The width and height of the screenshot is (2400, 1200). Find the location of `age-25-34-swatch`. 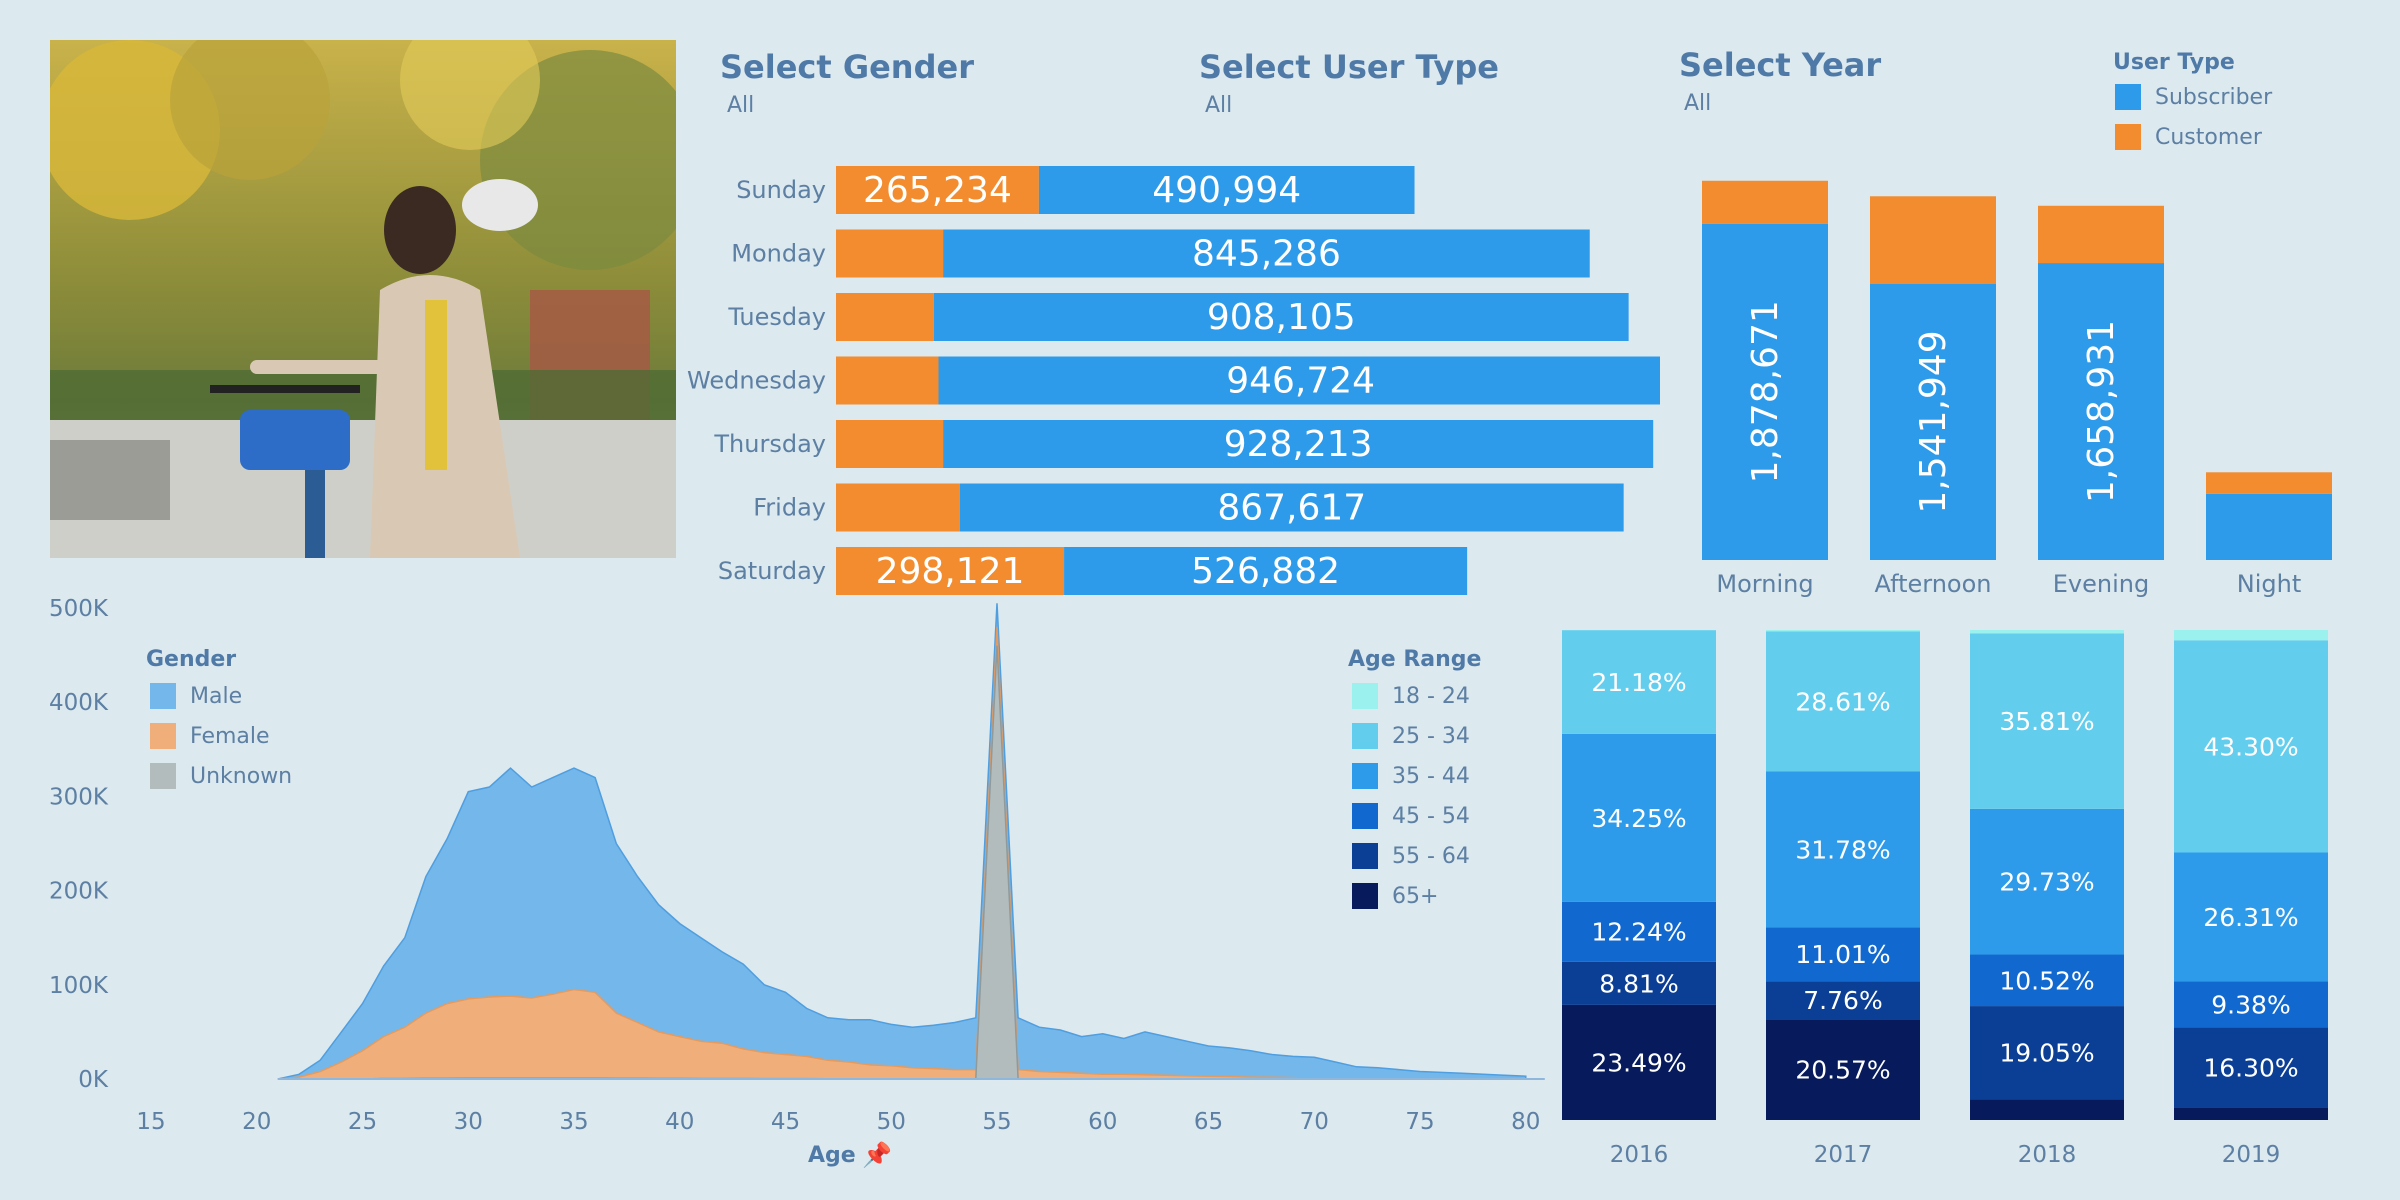

age-25-34-swatch is located at coordinates (1365, 736).